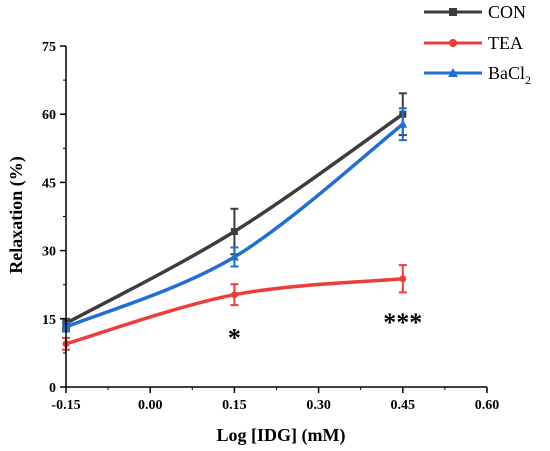  What do you see at coordinates (234, 405) in the screenshot?
I see `x-tick-label: 0.15` at bounding box center [234, 405].